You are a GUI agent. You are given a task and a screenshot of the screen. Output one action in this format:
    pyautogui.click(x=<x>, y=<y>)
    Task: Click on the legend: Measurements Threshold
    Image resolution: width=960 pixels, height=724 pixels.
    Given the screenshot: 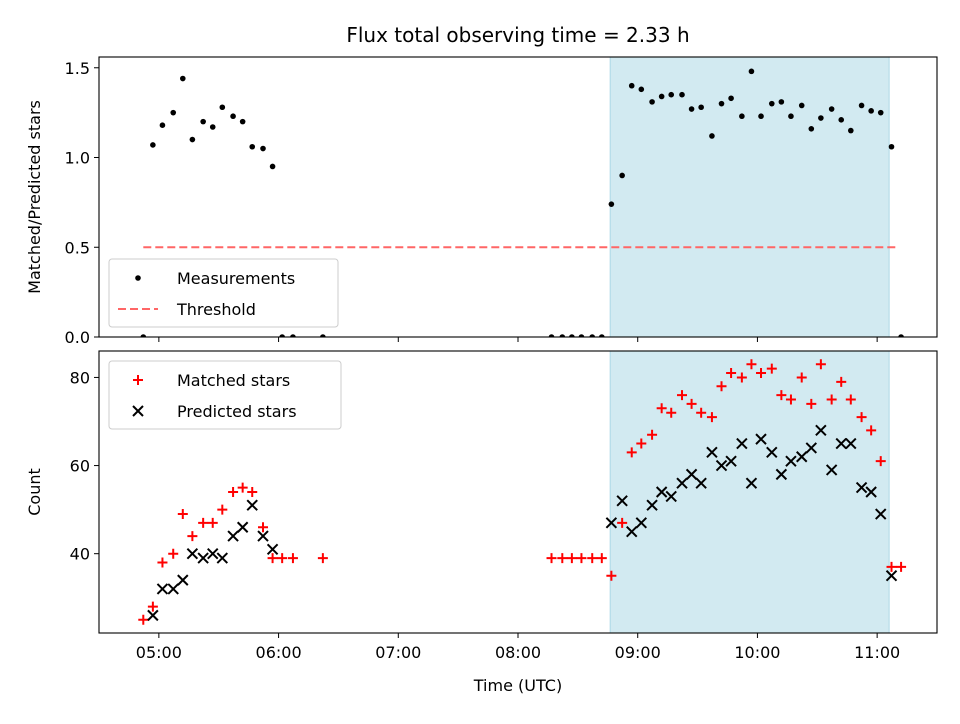 What is the action you would take?
    pyautogui.click(x=223, y=293)
    